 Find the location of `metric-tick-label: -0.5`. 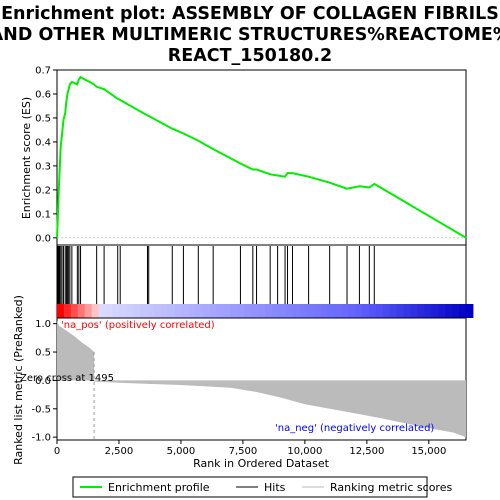

metric-tick-label: -0.5 is located at coordinates (41, 409).